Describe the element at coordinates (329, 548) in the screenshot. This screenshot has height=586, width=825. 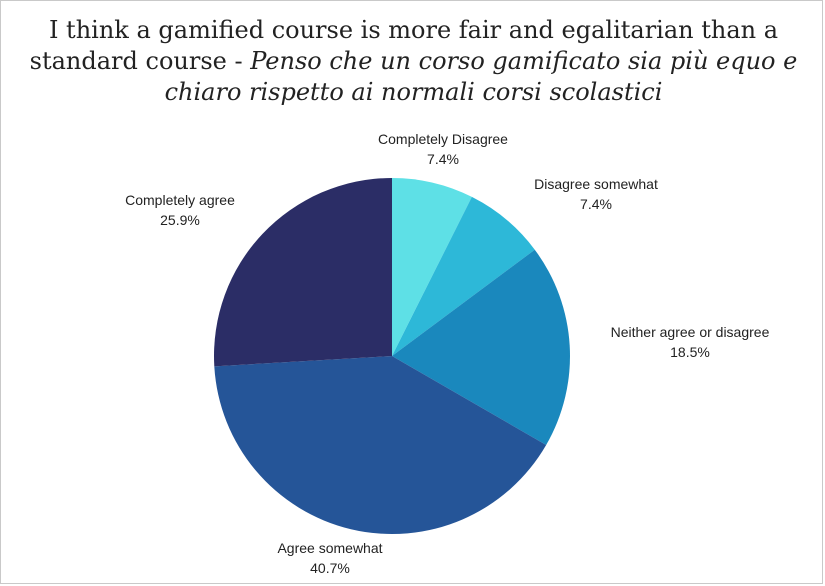
I see `slice-label: Agree somewhat` at that location.